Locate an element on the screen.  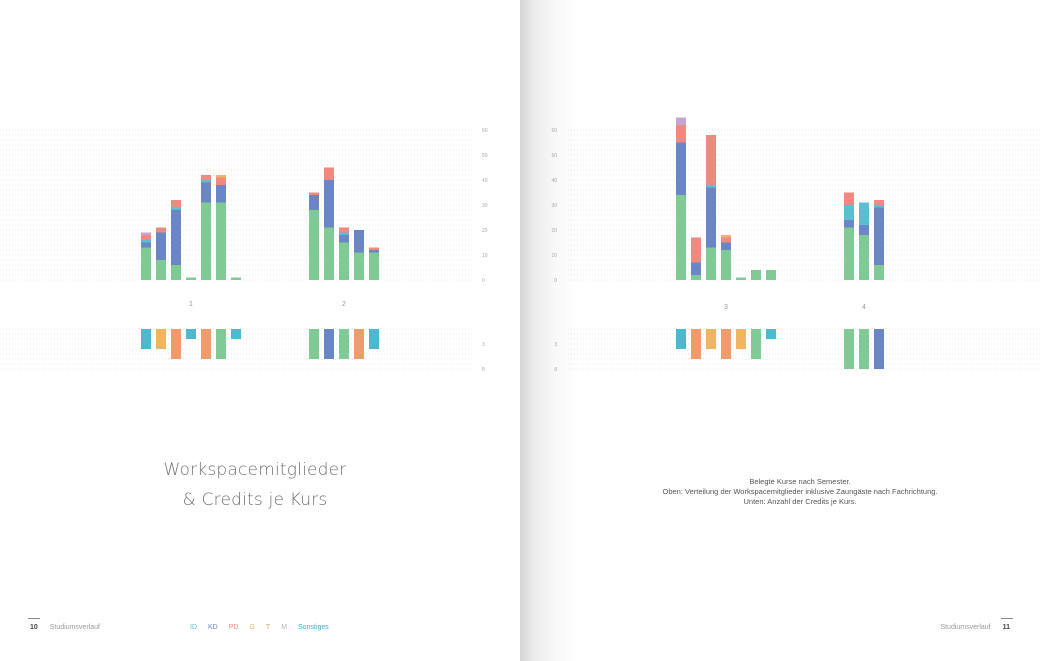
y-tick-label: 0 is located at coordinates (555, 281).